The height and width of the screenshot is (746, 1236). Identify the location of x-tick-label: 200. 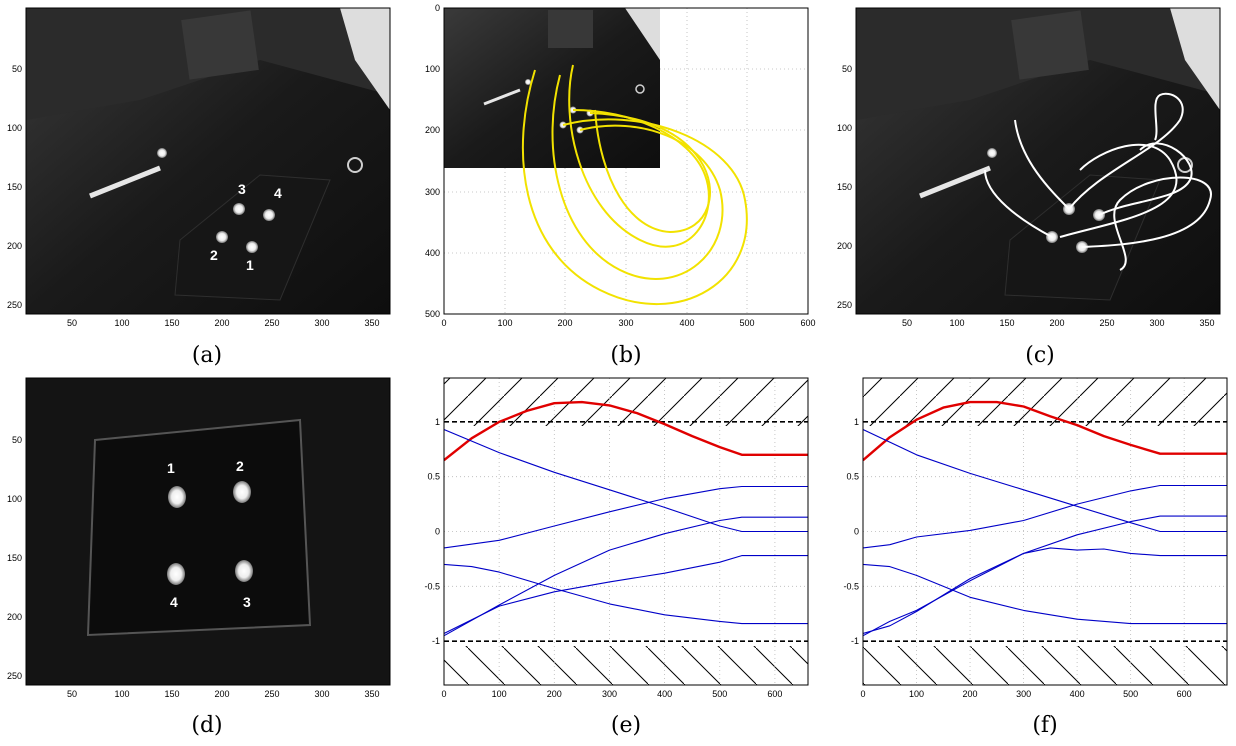
(554, 694).